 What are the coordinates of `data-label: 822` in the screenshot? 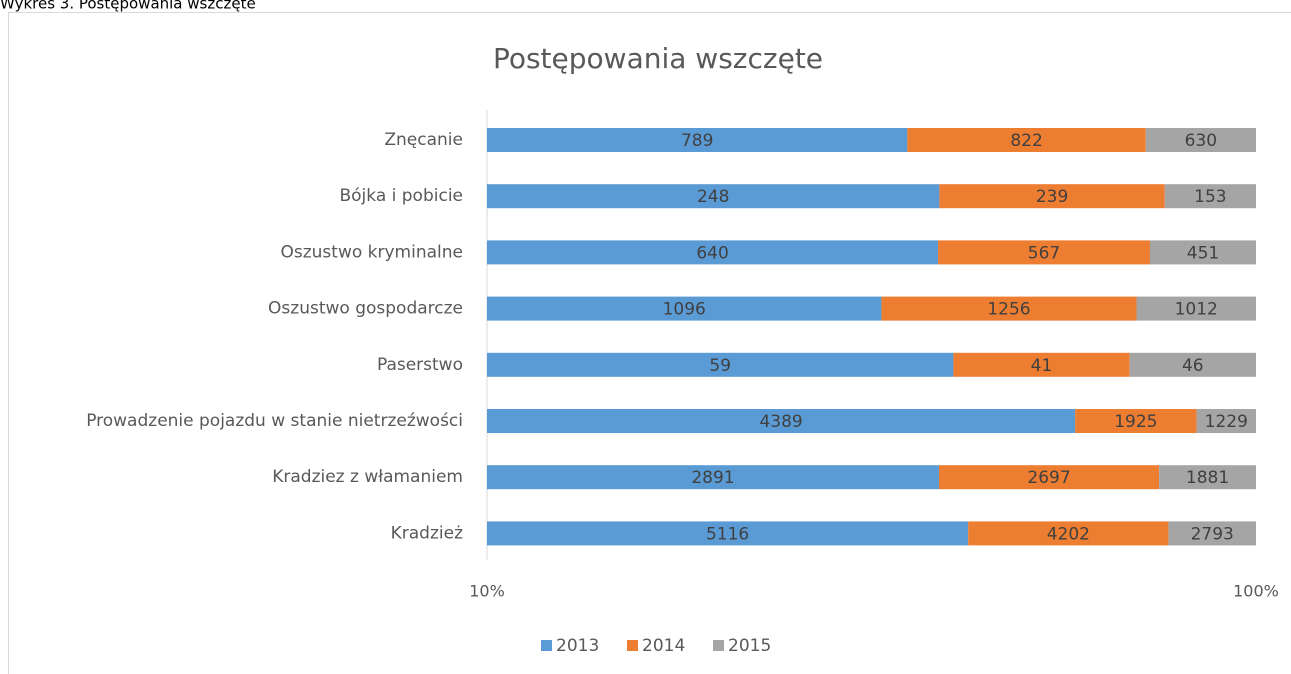 It's located at (1026, 141).